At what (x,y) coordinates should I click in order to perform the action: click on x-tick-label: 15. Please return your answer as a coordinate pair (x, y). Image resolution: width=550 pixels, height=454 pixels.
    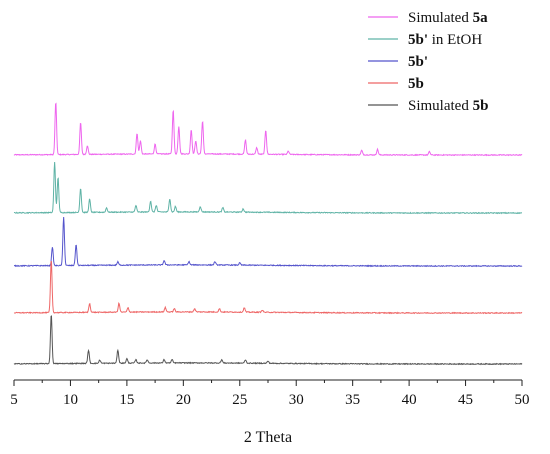
    Looking at the image, I should click on (126, 400).